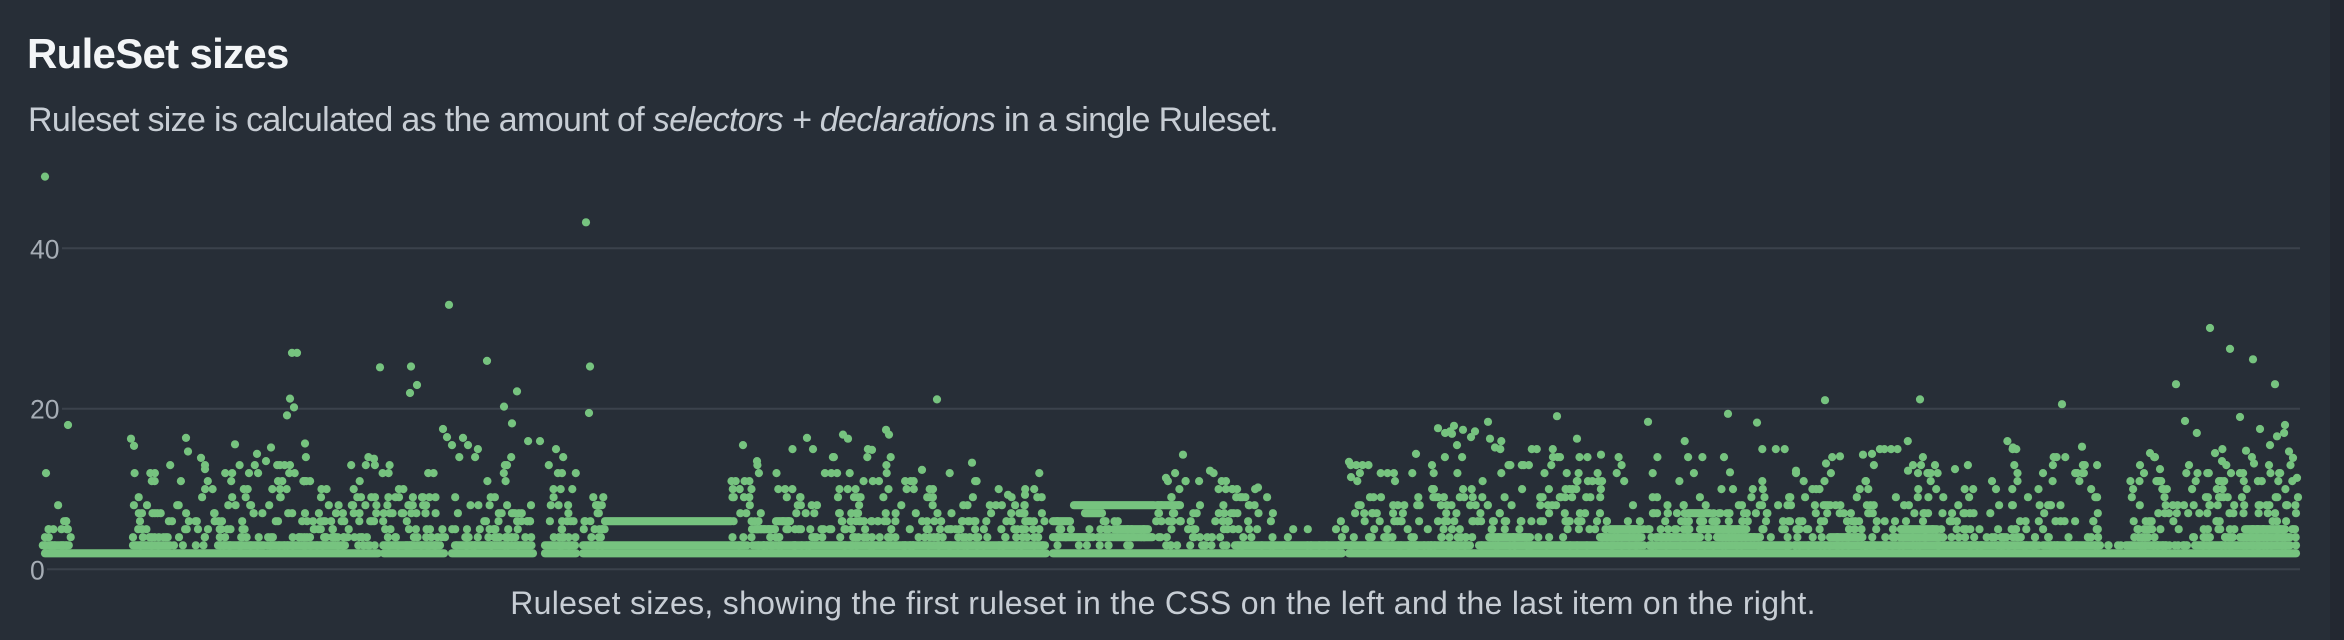 The width and height of the screenshot is (2344, 640). Describe the element at coordinates (37, 570) in the screenshot. I see `svg-text: 0` at that location.